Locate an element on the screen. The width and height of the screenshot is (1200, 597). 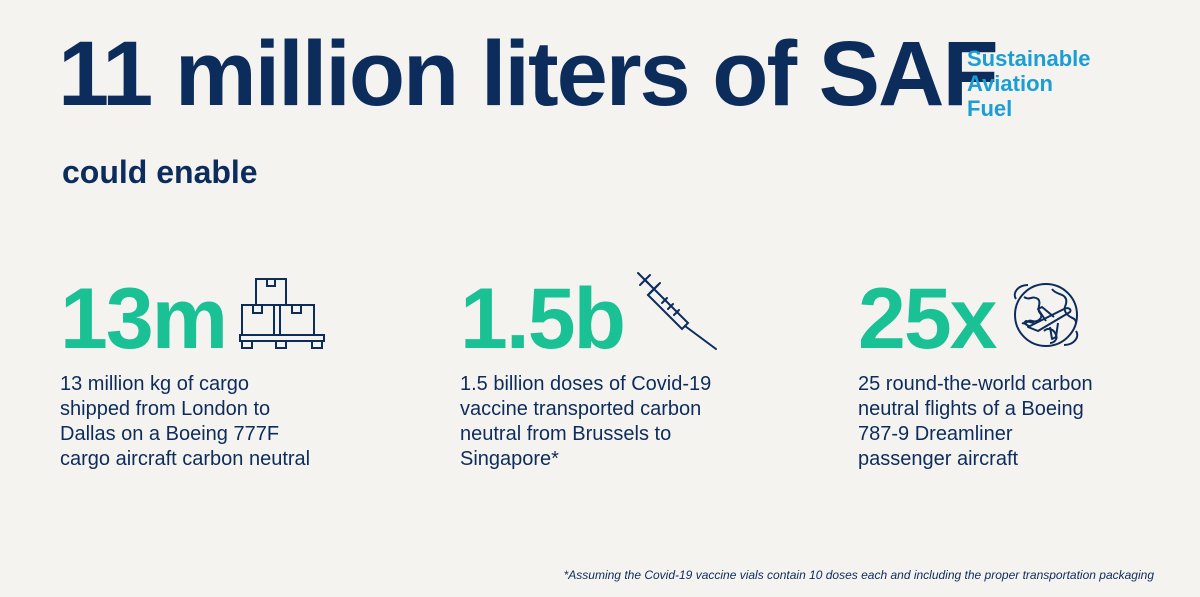
stat-description-line: 1.5 billion doses of Covid-19 is located at coordinates (586, 384).